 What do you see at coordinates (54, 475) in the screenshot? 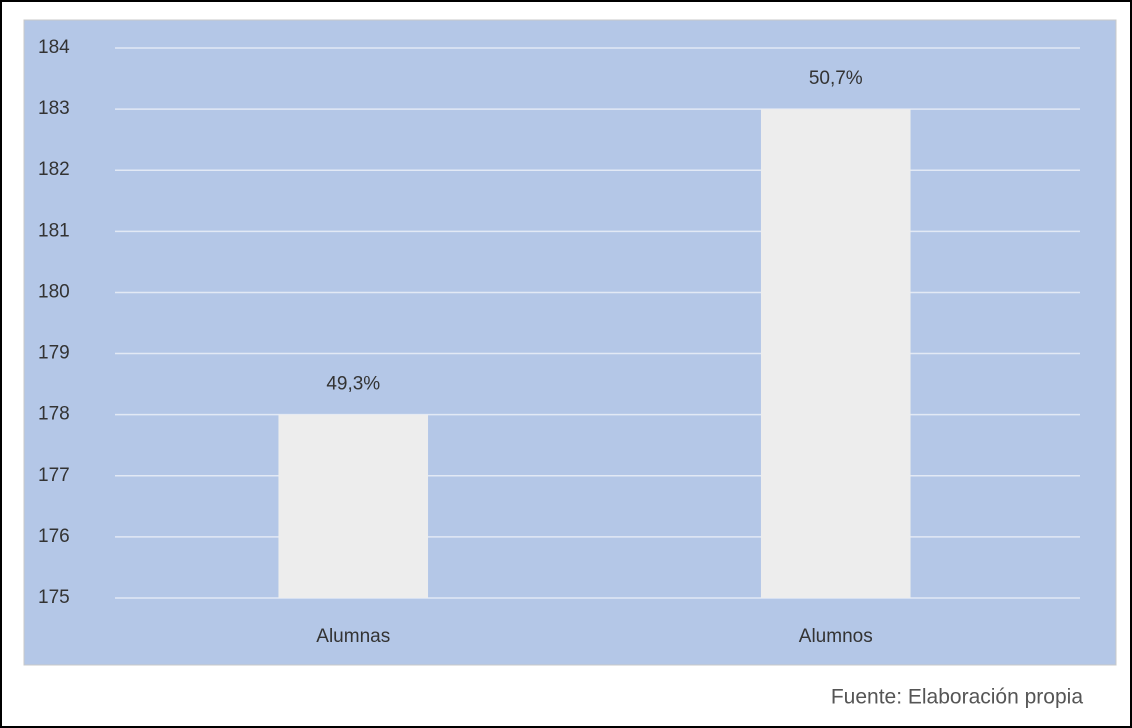
I see `y-tick-label: 177` at bounding box center [54, 475].